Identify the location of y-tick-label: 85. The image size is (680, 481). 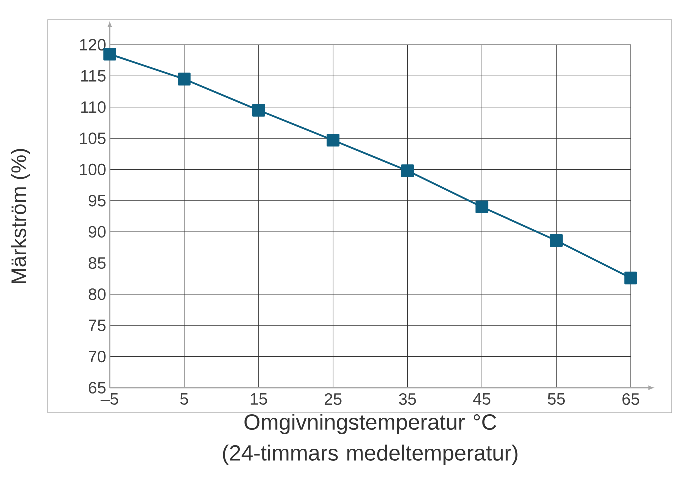
(97, 263).